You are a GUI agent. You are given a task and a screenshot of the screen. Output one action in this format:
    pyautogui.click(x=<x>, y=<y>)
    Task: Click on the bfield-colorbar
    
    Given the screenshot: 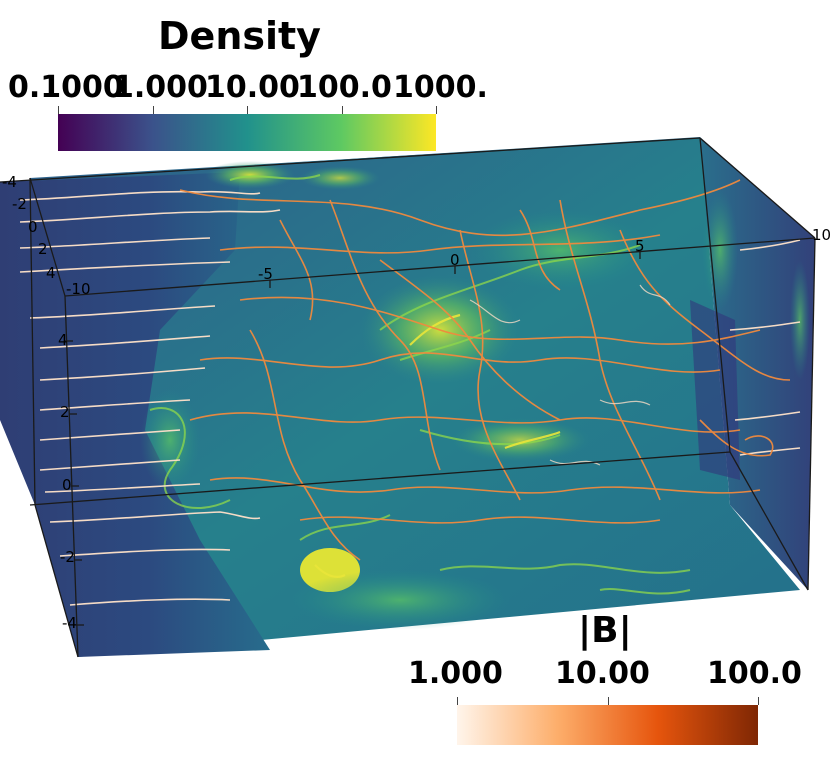 What is the action you would take?
    pyautogui.click(x=608, y=721)
    